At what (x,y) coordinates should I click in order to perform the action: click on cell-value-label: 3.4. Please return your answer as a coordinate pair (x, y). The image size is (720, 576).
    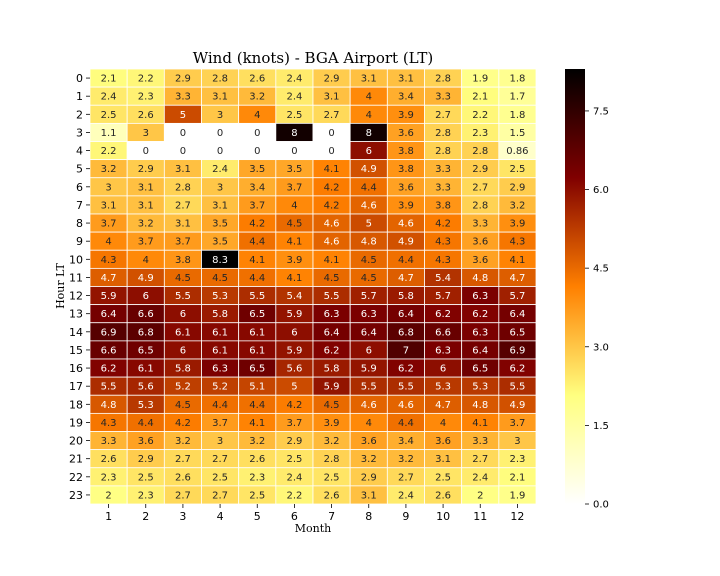
    Looking at the image, I should click on (406, 441).